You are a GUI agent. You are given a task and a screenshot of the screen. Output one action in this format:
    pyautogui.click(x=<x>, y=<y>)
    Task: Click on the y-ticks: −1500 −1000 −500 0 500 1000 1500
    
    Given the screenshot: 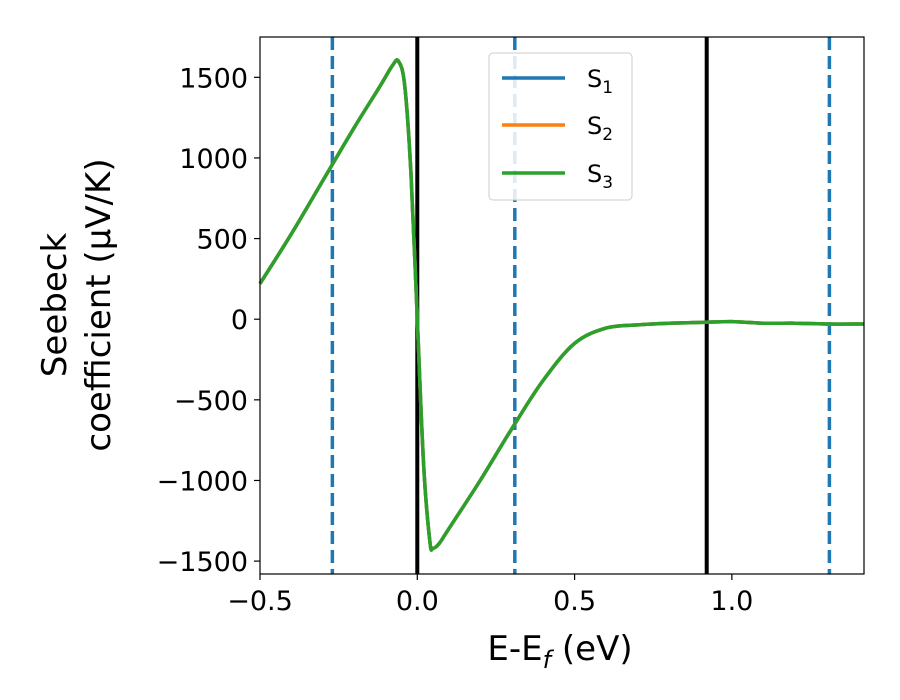 What is the action you would take?
    pyautogui.click(x=208, y=320)
    